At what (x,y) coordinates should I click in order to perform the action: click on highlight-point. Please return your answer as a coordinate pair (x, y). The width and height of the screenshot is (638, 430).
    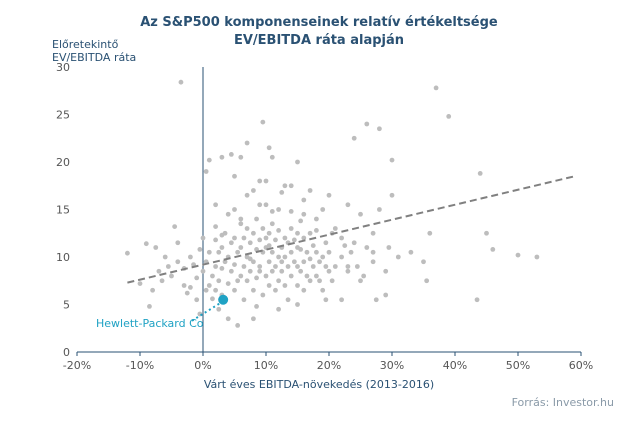
    Looking at the image, I should click on (223, 299).